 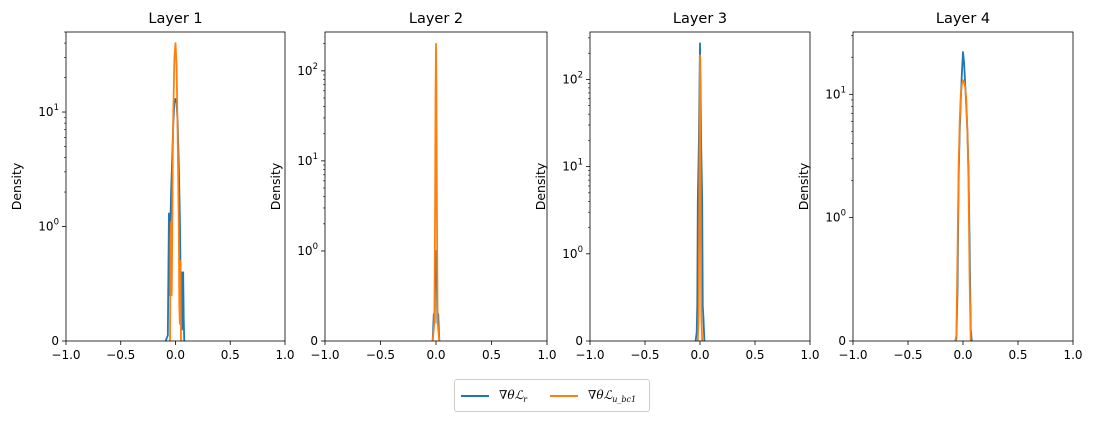 I want to click on plot-frame, so click(x=175, y=186).